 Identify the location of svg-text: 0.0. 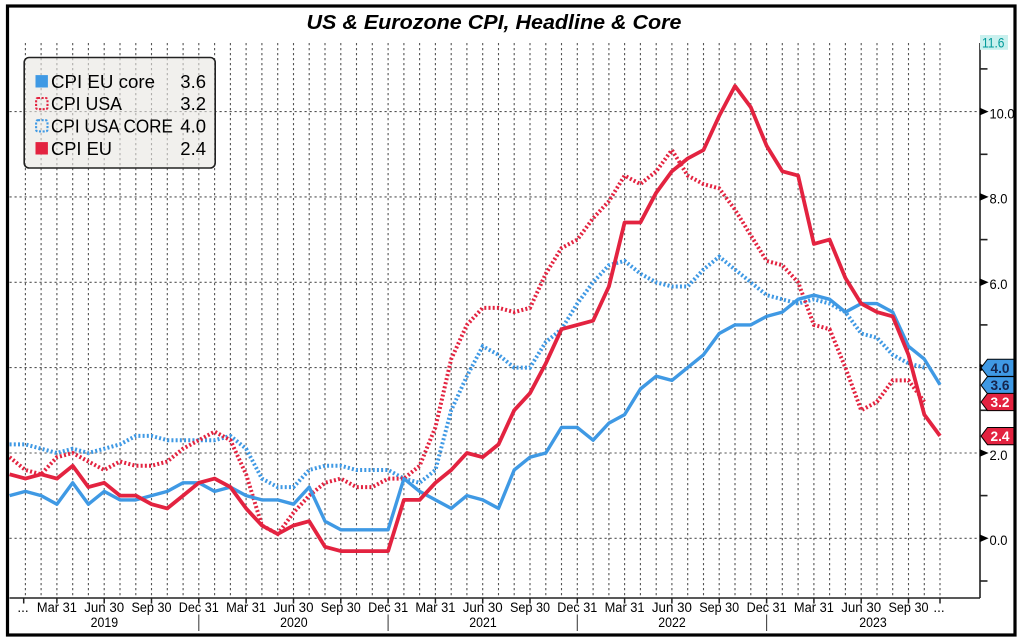
(999, 541).